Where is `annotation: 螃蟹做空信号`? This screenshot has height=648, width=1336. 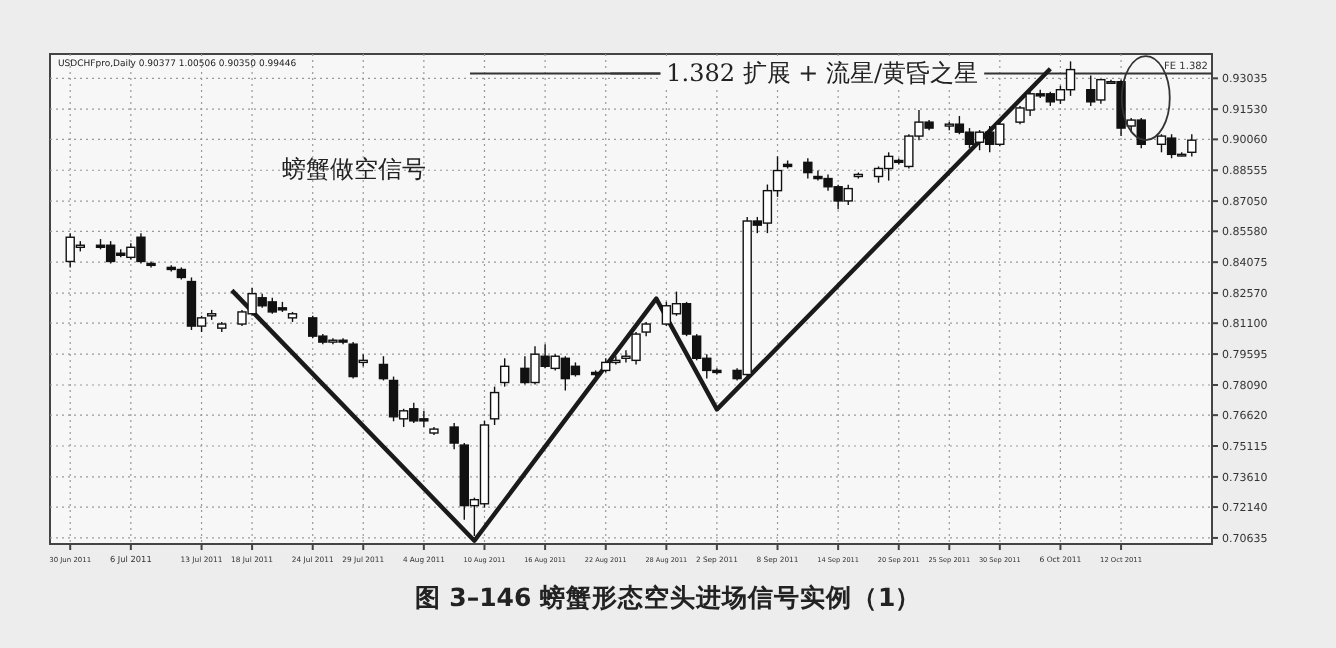
annotation: 螃蟹做空信号 is located at coordinates (354, 168).